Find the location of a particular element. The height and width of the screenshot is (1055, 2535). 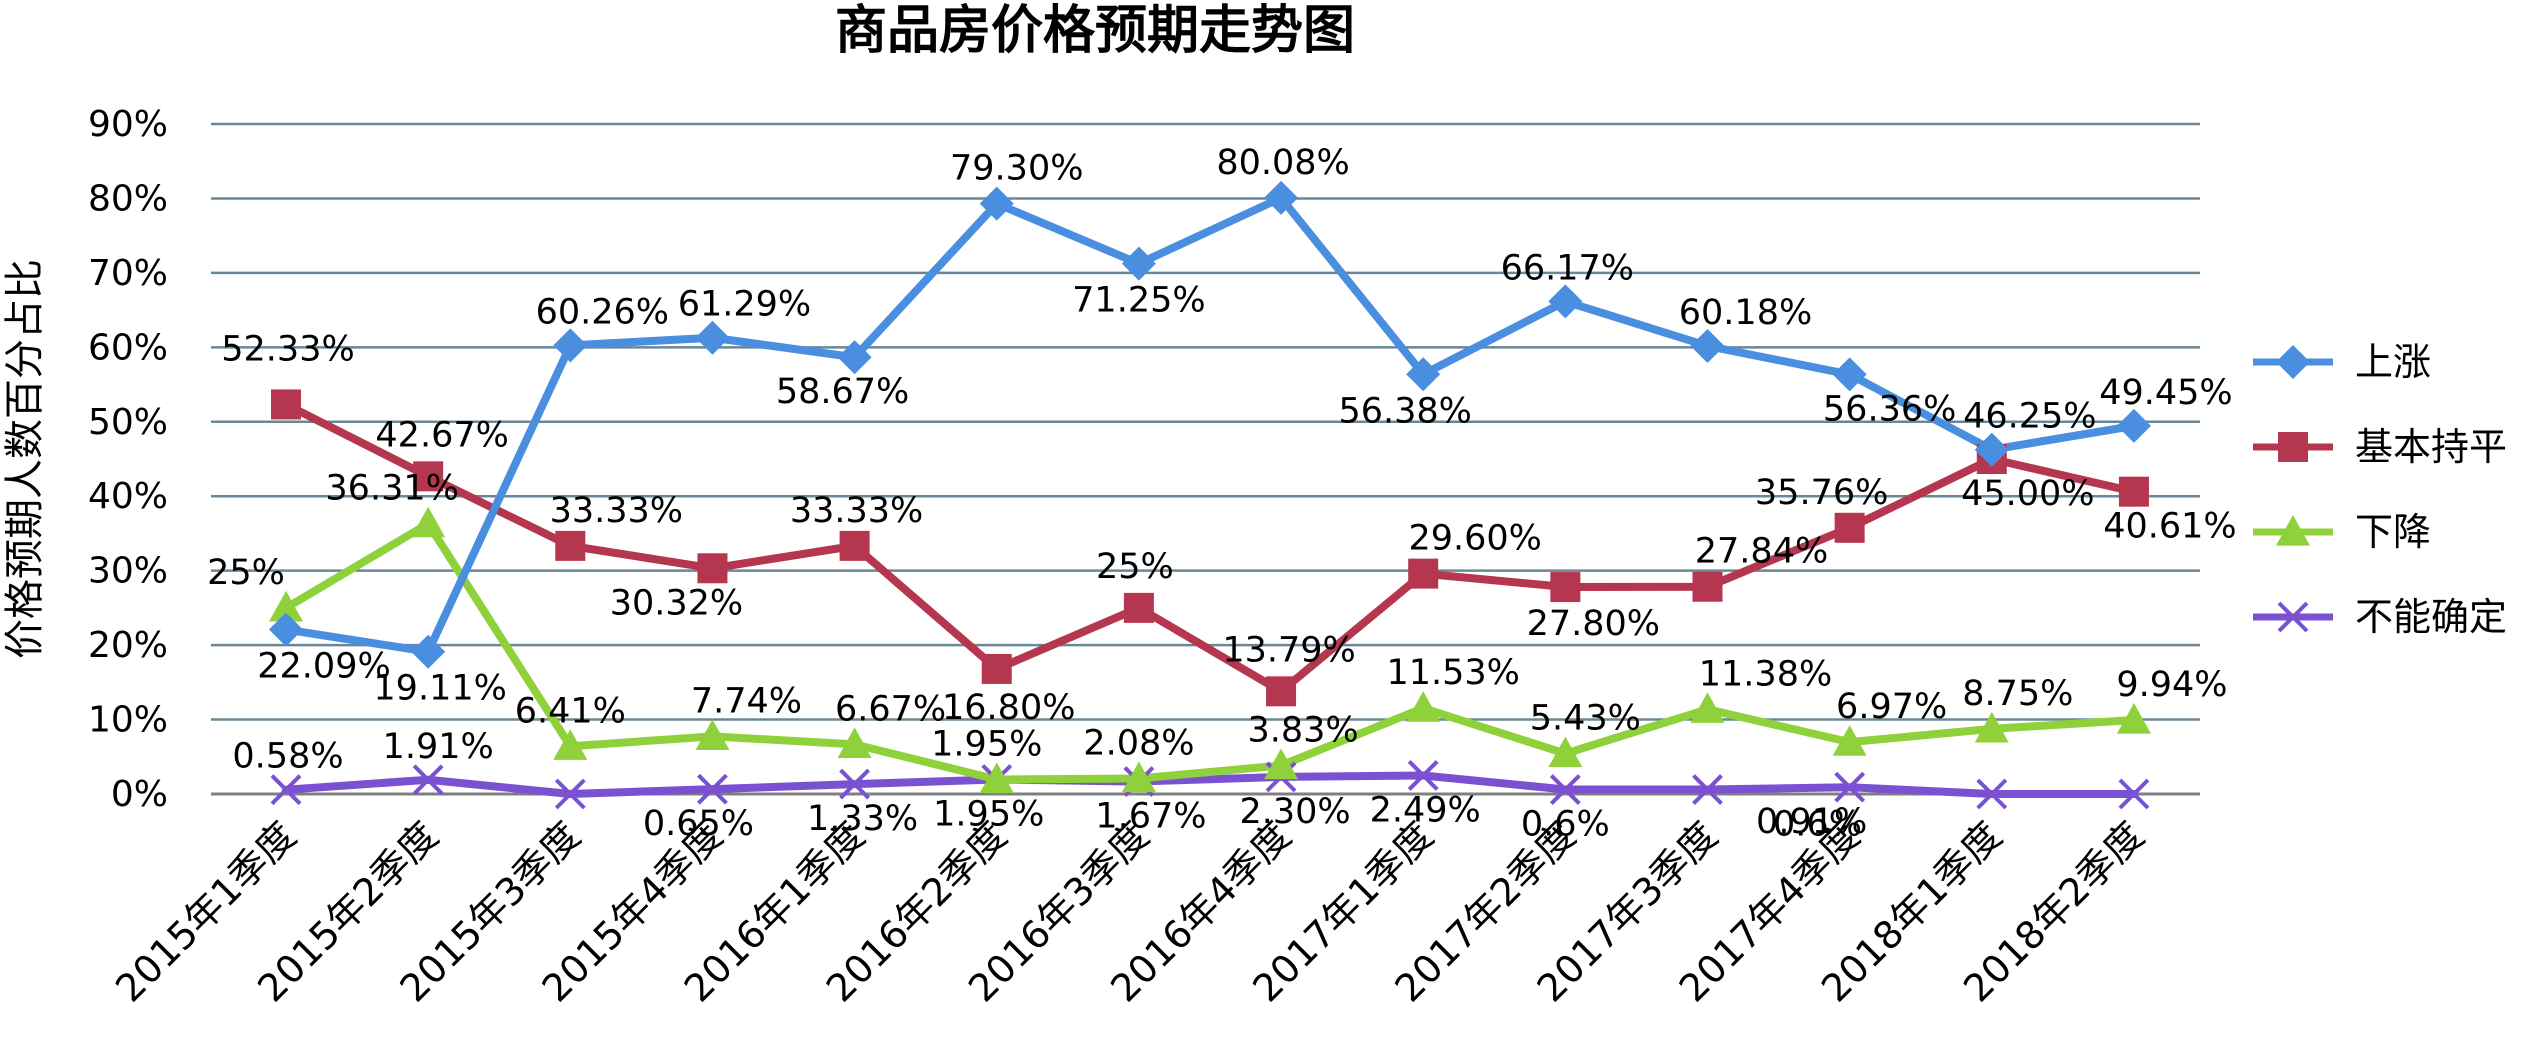

data-label: 6.41% is located at coordinates (570, 711).